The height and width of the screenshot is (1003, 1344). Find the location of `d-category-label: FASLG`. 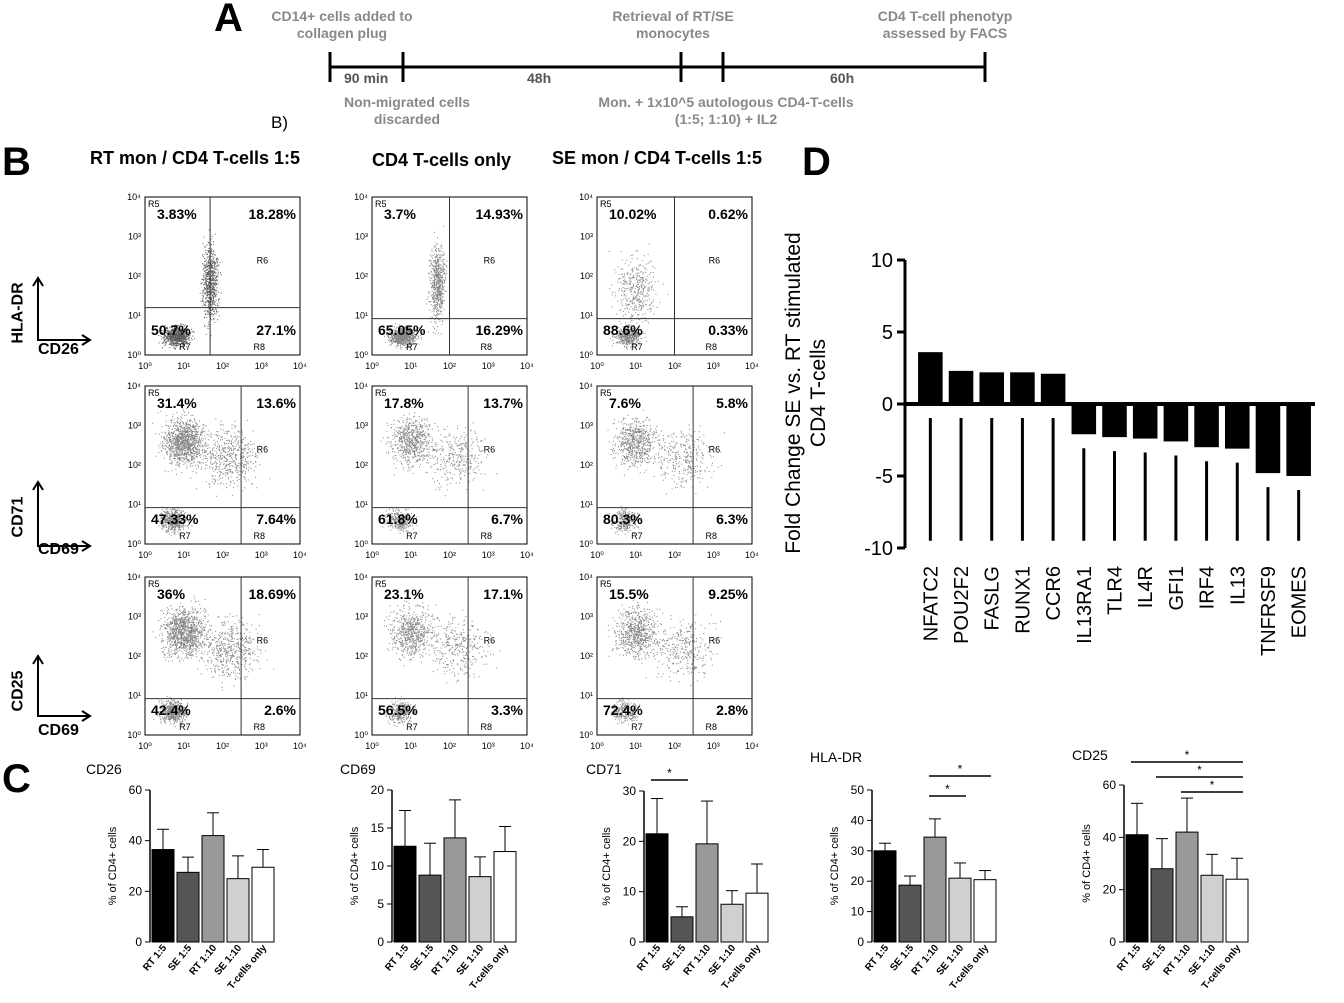

d-category-label: FASLG is located at coordinates (993, 598).